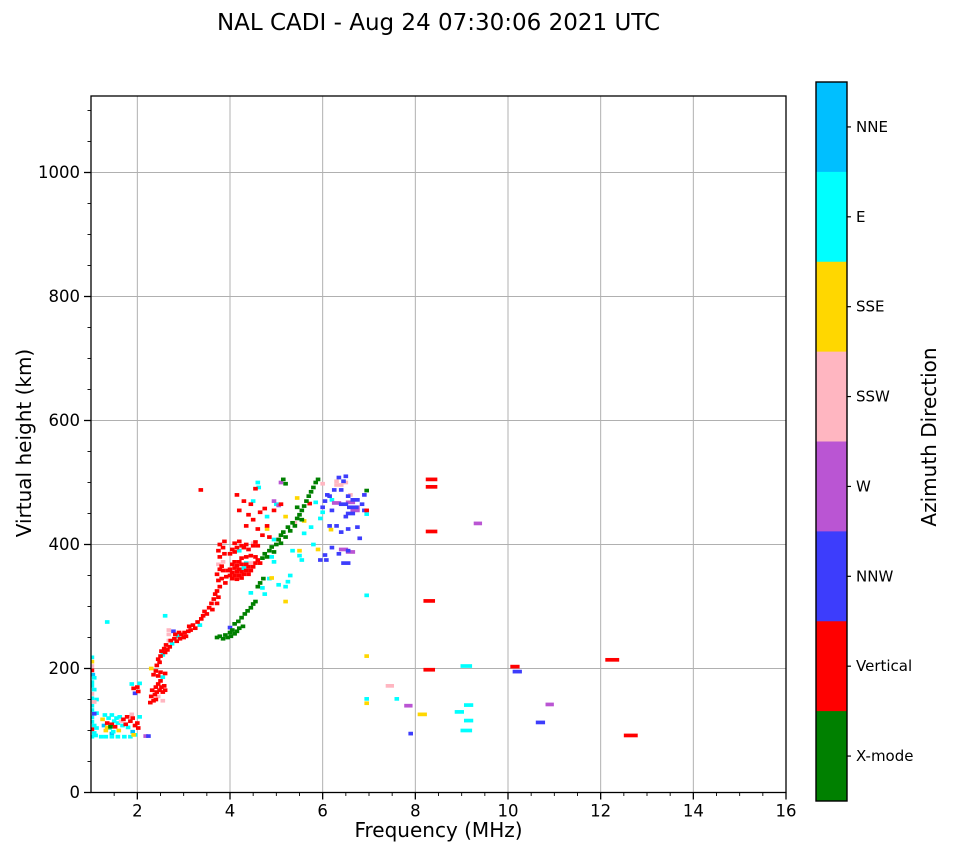 The image size is (958, 857). Describe the element at coordinates (831, 756) in the screenshot. I see `colorbar-block-X-mode` at that location.